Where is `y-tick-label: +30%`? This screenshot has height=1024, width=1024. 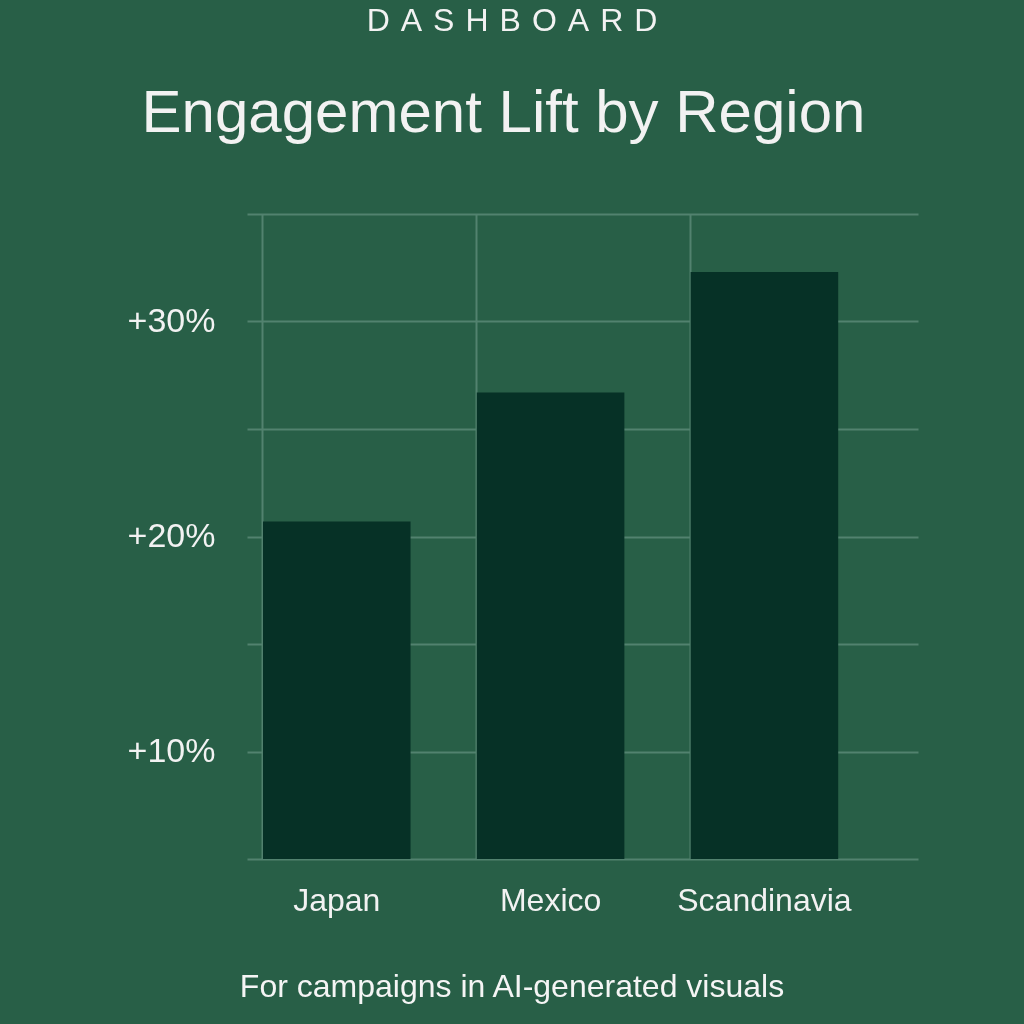 y-tick-label: +30% is located at coordinates (171, 320).